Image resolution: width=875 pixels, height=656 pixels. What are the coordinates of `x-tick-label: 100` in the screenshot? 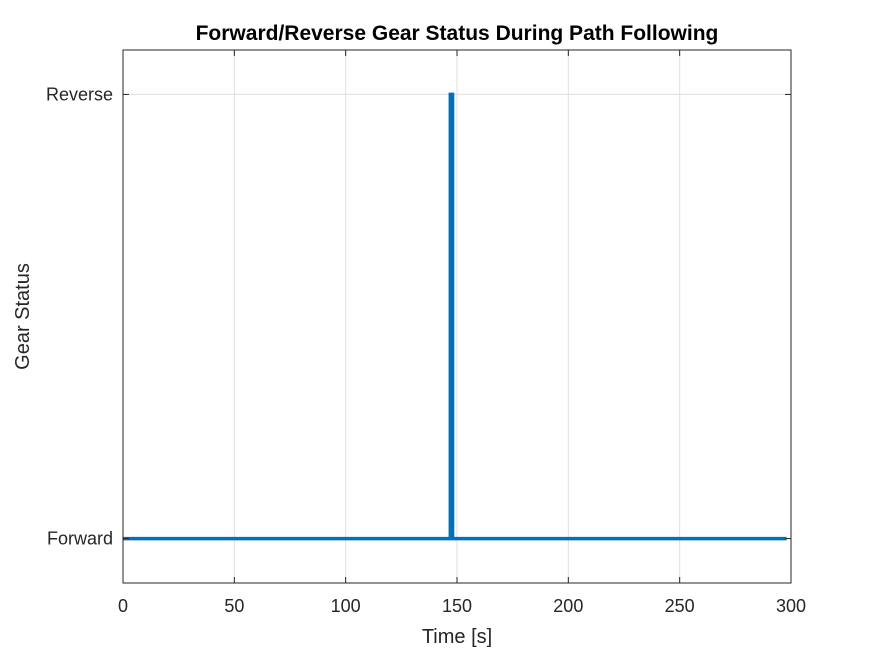 It's located at (346, 606).